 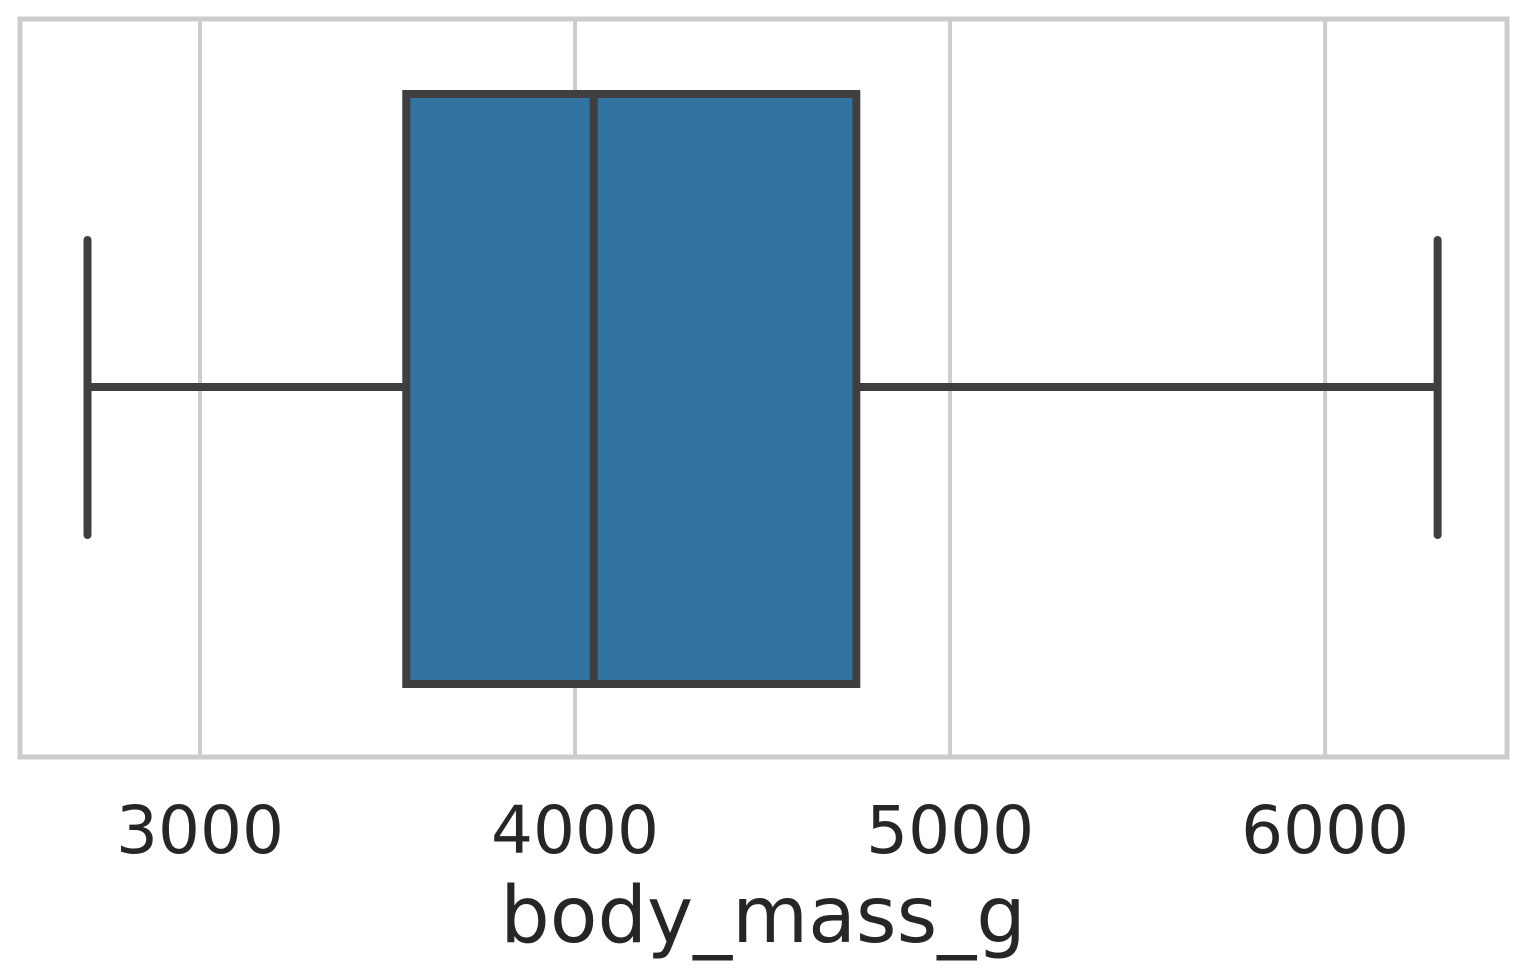 I want to click on x-tick-labels: 3000 4000 5000 6000, so click(x=762, y=830).